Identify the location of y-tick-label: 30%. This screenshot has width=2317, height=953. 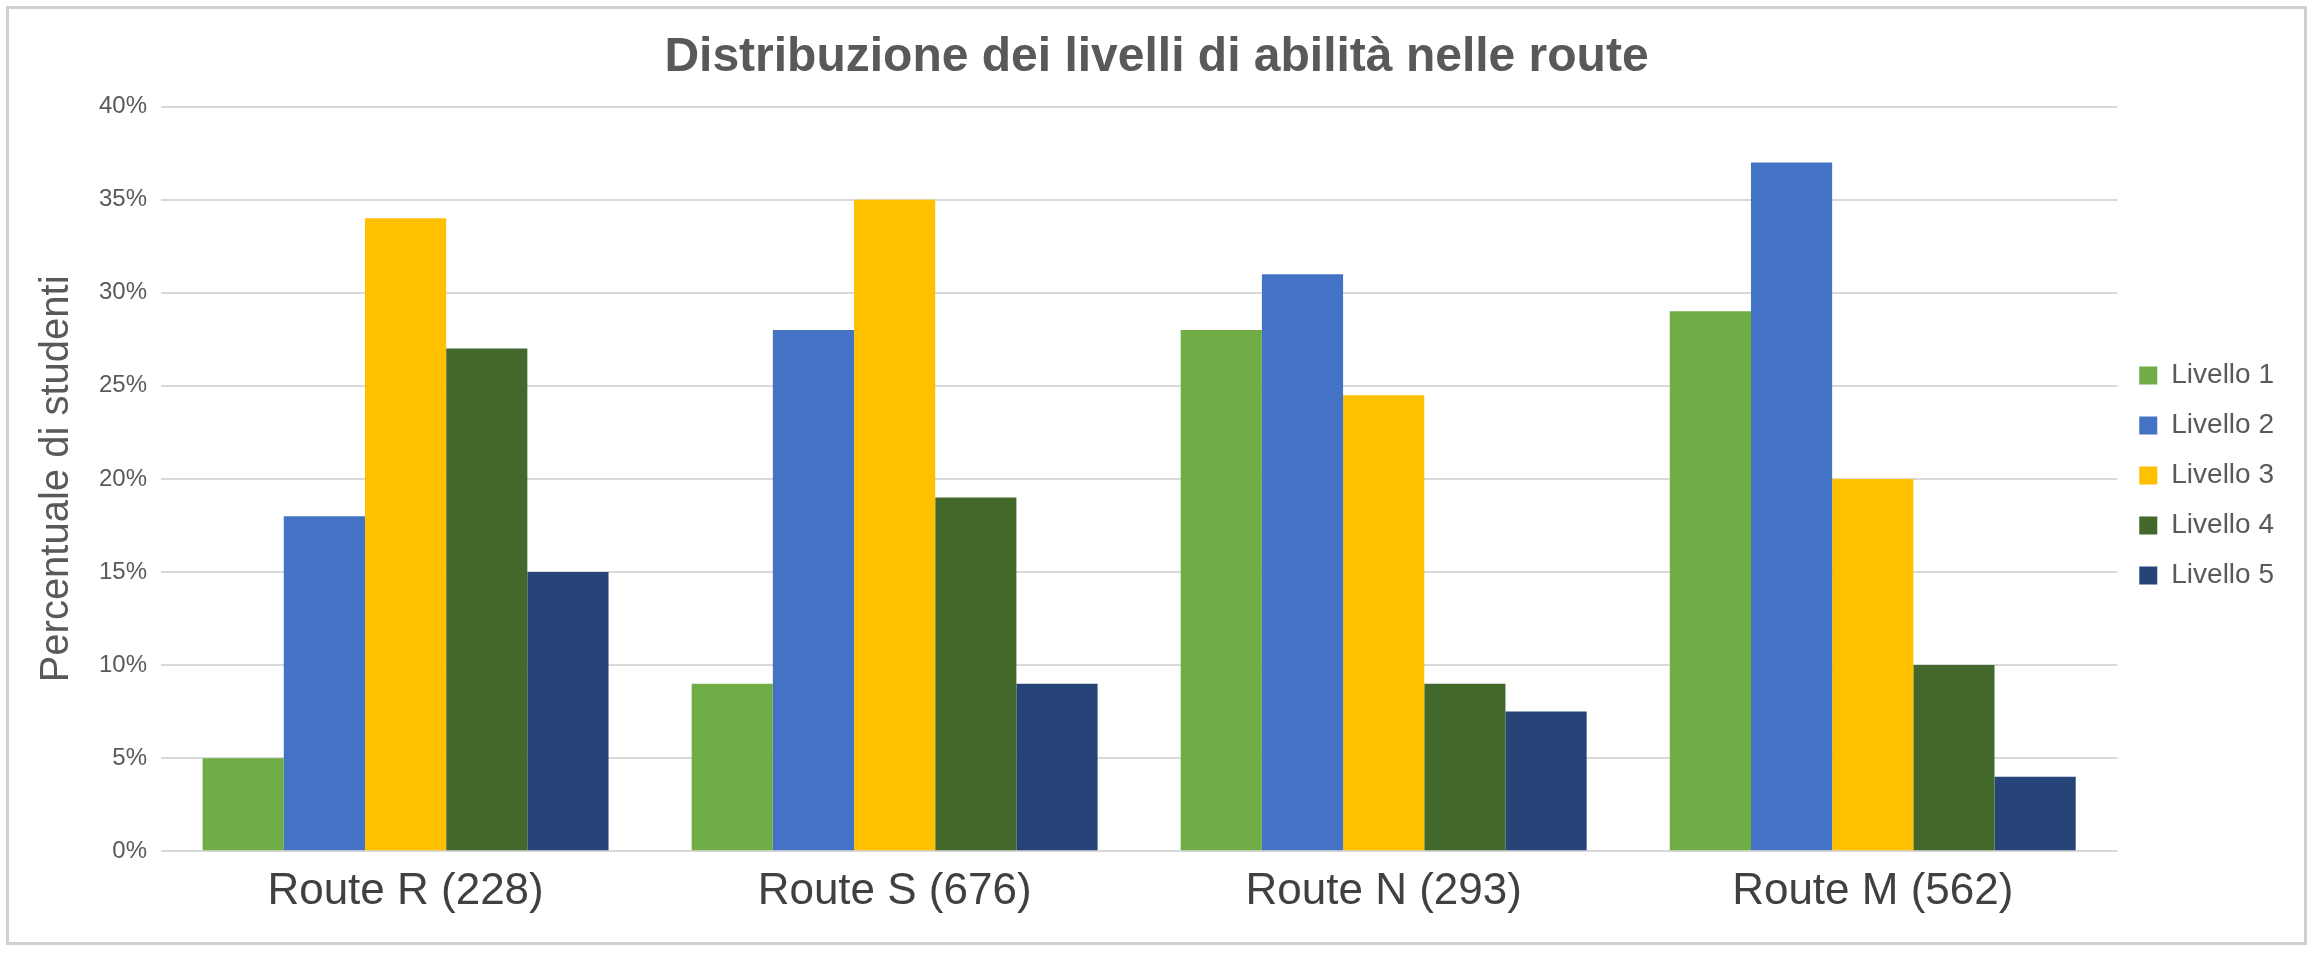
(123, 291).